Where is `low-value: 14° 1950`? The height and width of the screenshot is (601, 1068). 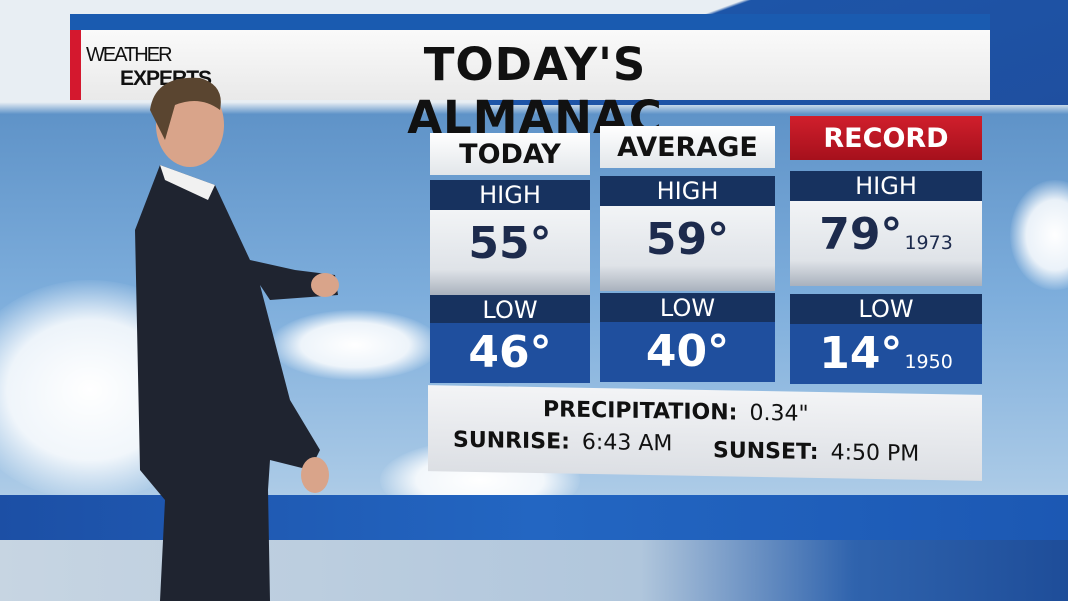 low-value: 14° 1950 is located at coordinates (886, 354).